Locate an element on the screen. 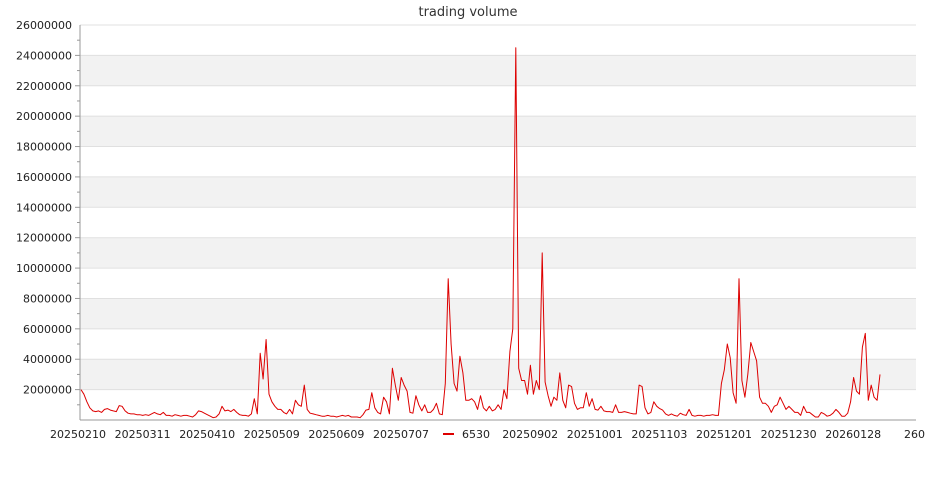 Image resolution: width=935 pixels, height=500 pixels. y-tick-label: 22000000 is located at coordinates (44, 86).